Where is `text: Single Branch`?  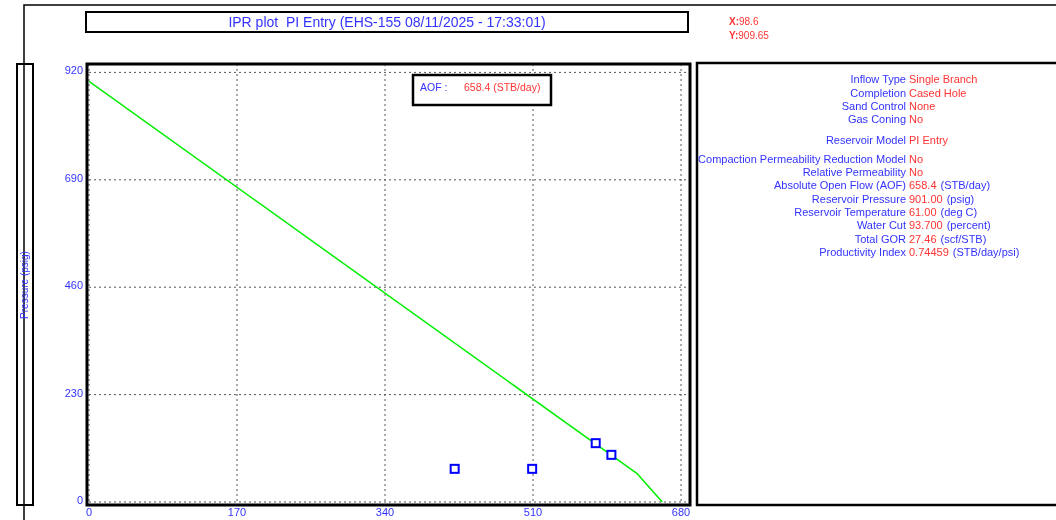 text: Single Branch is located at coordinates (943, 79).